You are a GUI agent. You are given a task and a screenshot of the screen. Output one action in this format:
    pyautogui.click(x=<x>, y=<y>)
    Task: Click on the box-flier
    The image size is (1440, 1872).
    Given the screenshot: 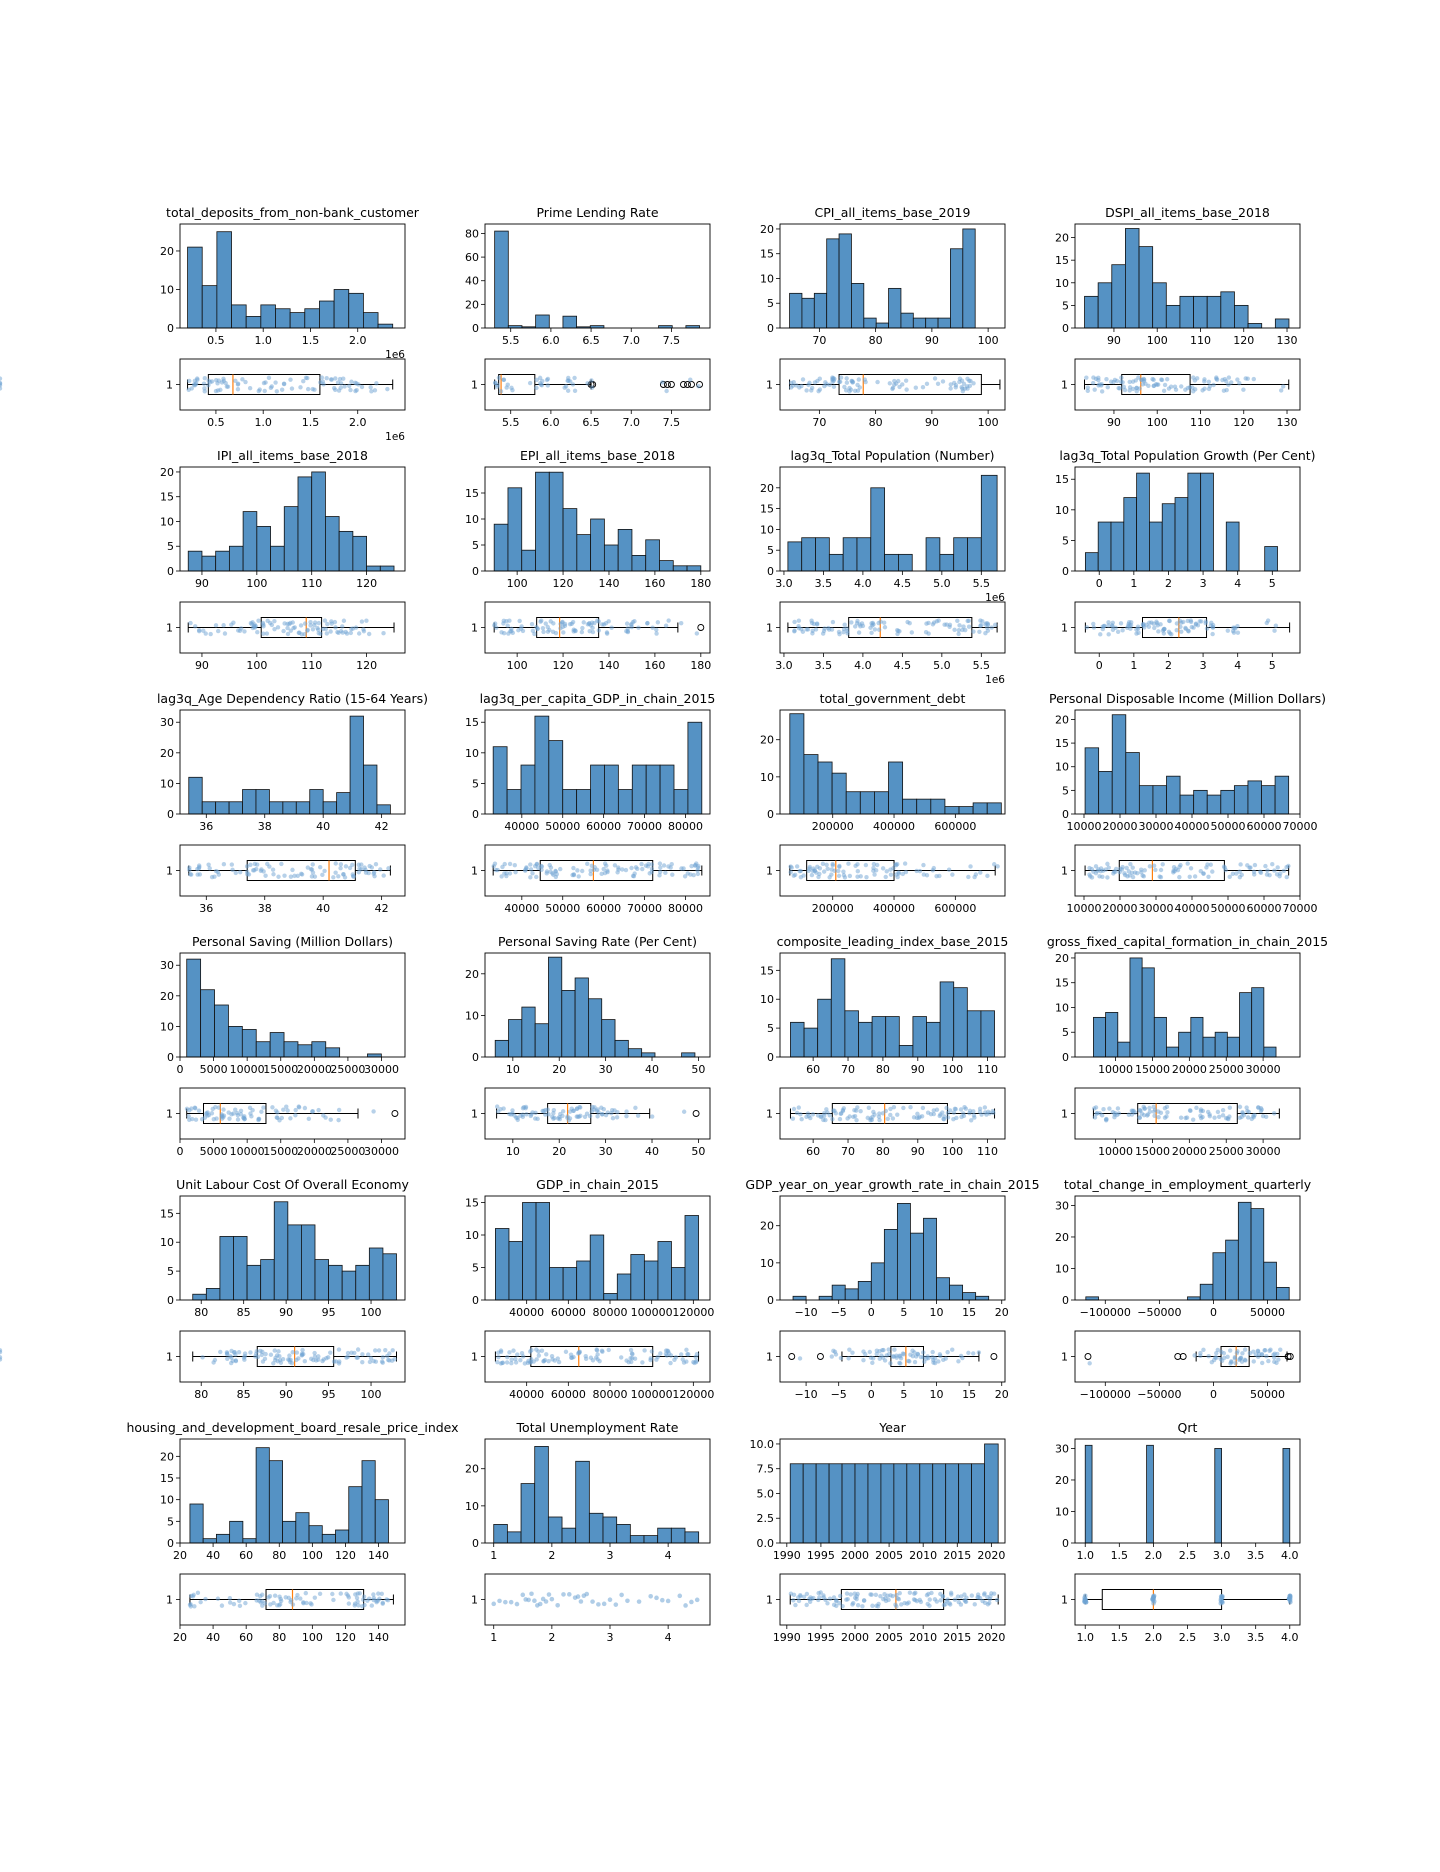 What is the action you would take?
    pyautogui.click(x=687, y=384)
    